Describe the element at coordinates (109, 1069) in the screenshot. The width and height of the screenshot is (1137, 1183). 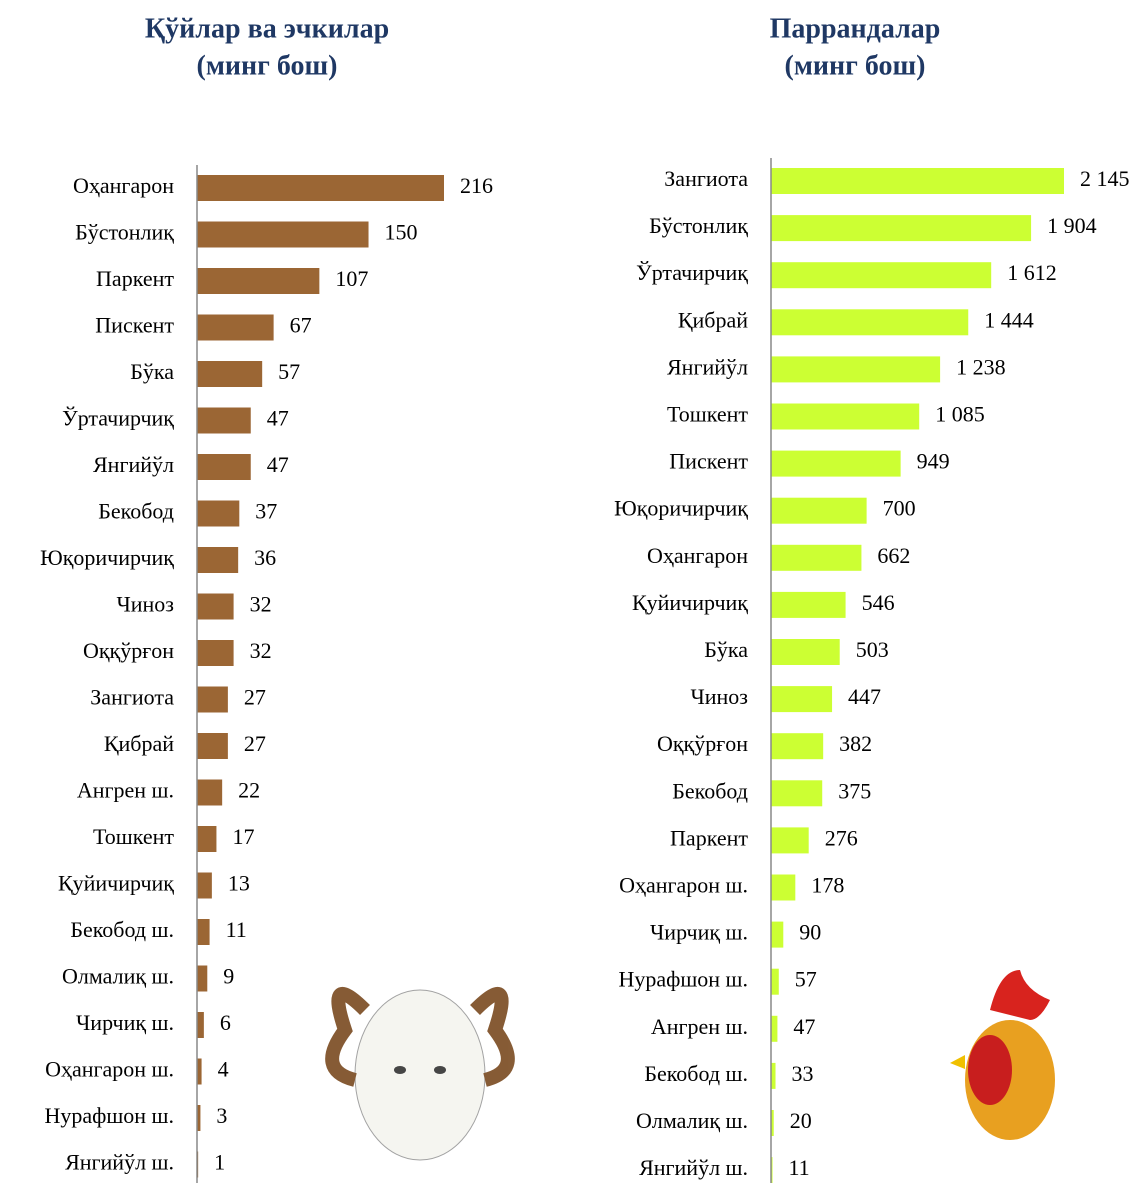
I see `category-label: Оҳангарон ш.` at that location.